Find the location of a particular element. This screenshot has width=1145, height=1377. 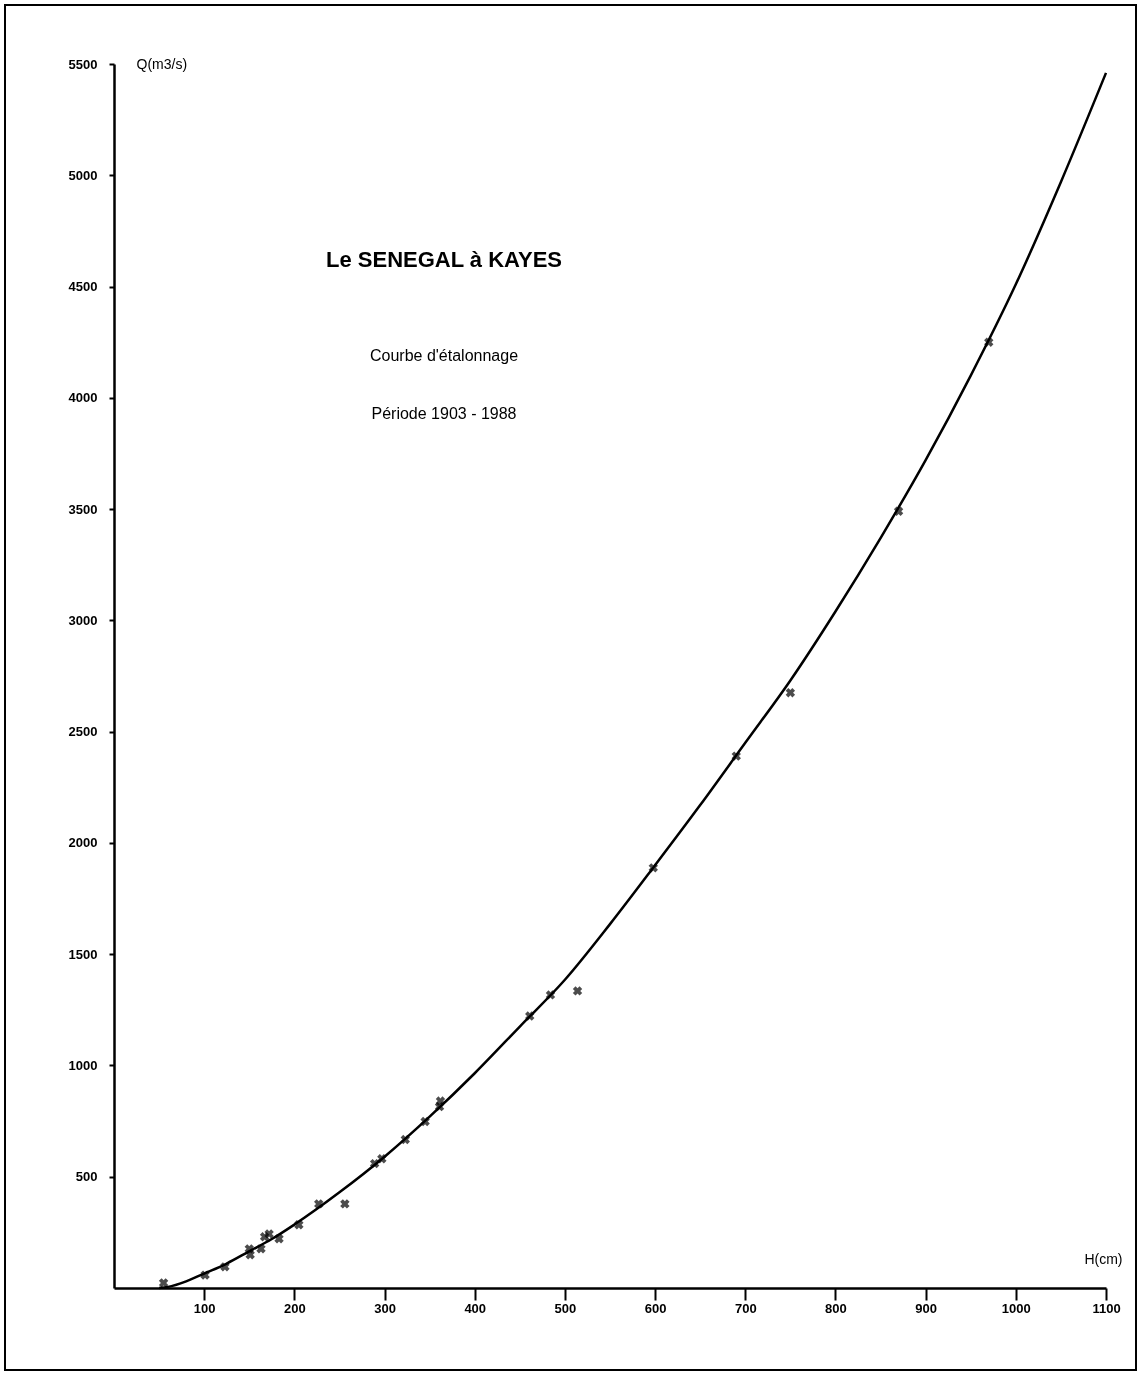

x-tick-label: 100 is located at coordinates (204, 1308).